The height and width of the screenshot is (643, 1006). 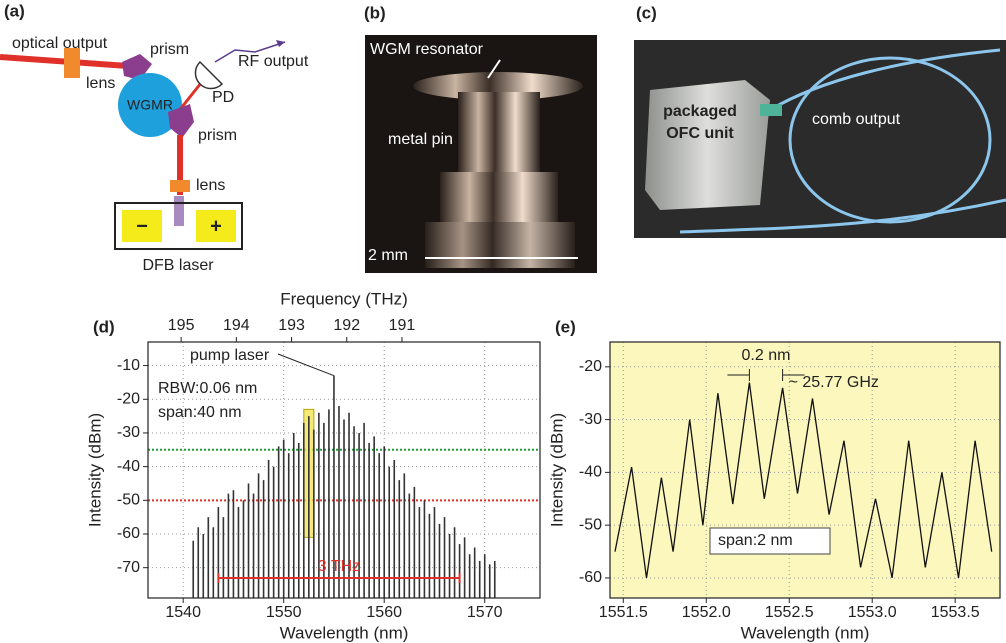 I want to click on bracket-label: 3 THz, so click(x=339, y=566).